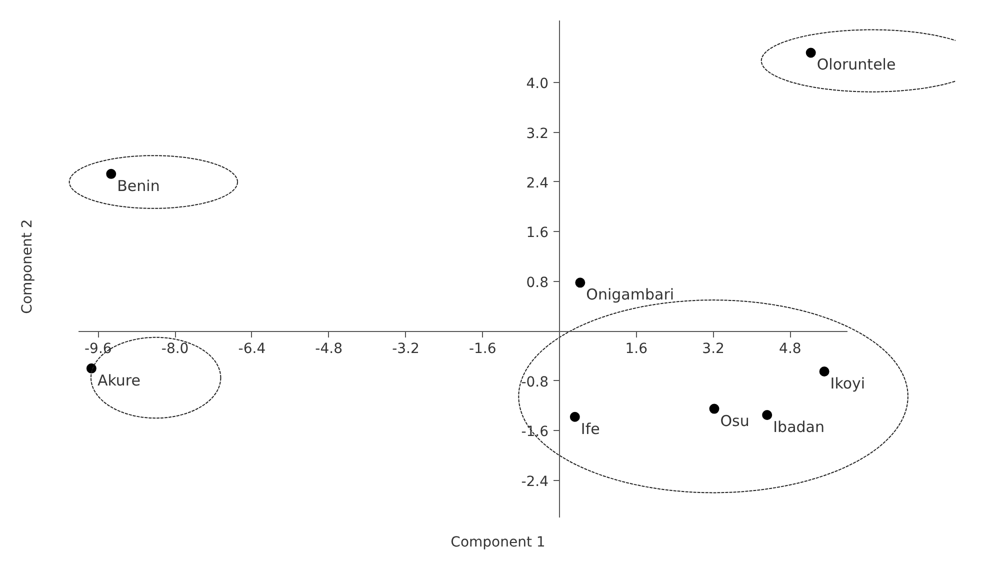 The image size is (989, 582). I want to click on x-tick-label: 1.6, so click(636, 349).